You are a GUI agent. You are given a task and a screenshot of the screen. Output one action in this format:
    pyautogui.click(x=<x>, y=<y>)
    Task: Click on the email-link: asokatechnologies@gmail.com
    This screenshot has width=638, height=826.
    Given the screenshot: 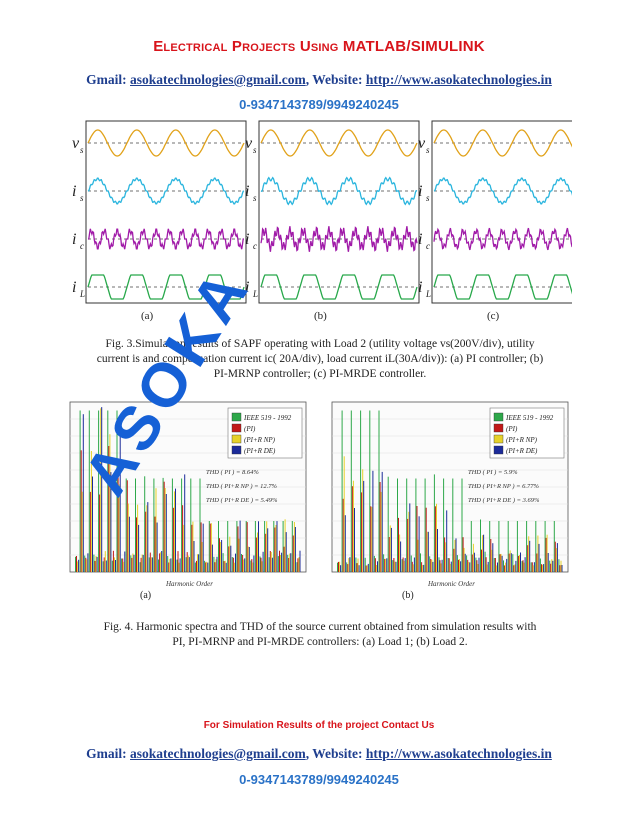 What is the action you would take?
    pyautogui.click(x=218, y=79)
    